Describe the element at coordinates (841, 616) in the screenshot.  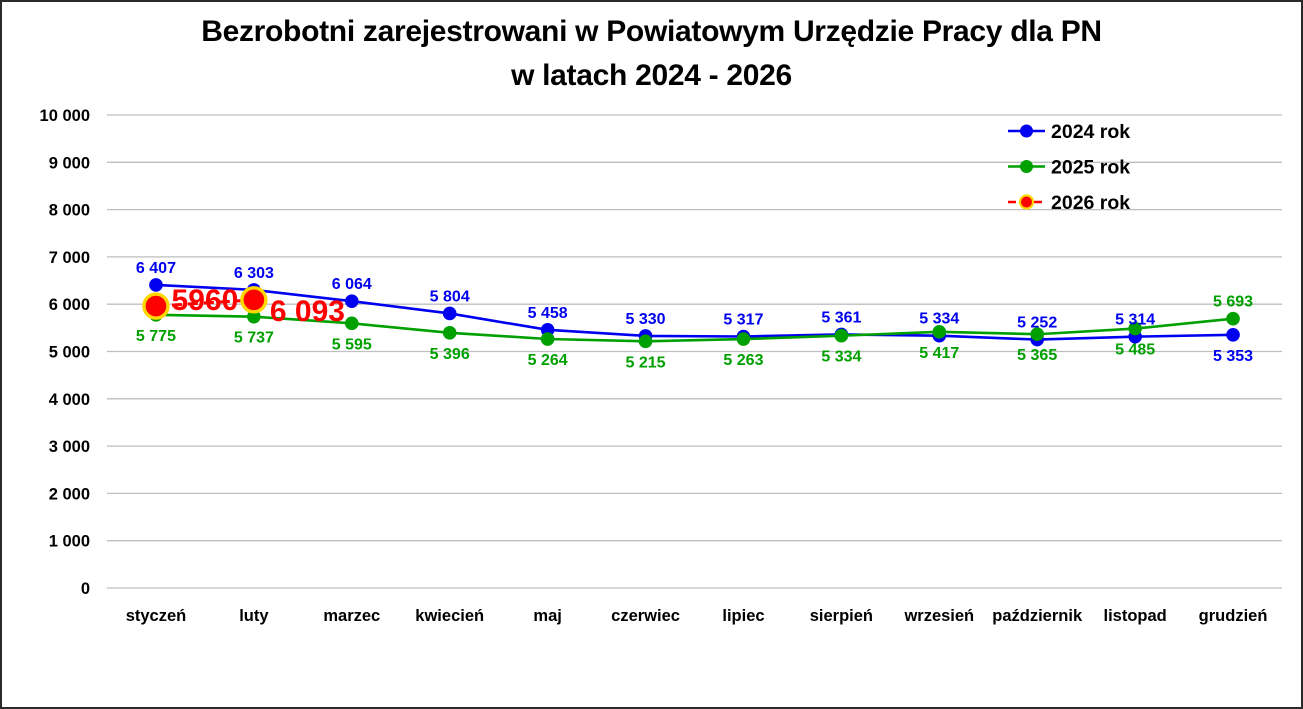
I see `x-axis-month-label: sierpień` at that location.